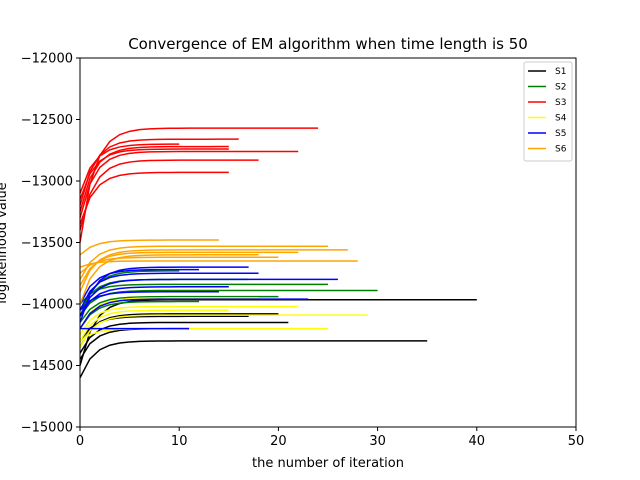 The height and width of the screenshot is (480, 640). I want to click on x-tick-label: 10, so click(179, 441).